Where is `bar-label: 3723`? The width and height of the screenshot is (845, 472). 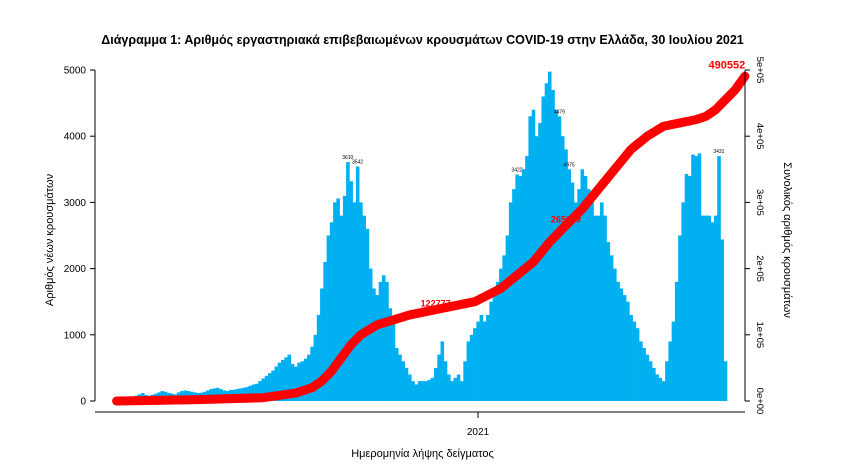
bar-label: 3723 is located at coordinates (728, 1).